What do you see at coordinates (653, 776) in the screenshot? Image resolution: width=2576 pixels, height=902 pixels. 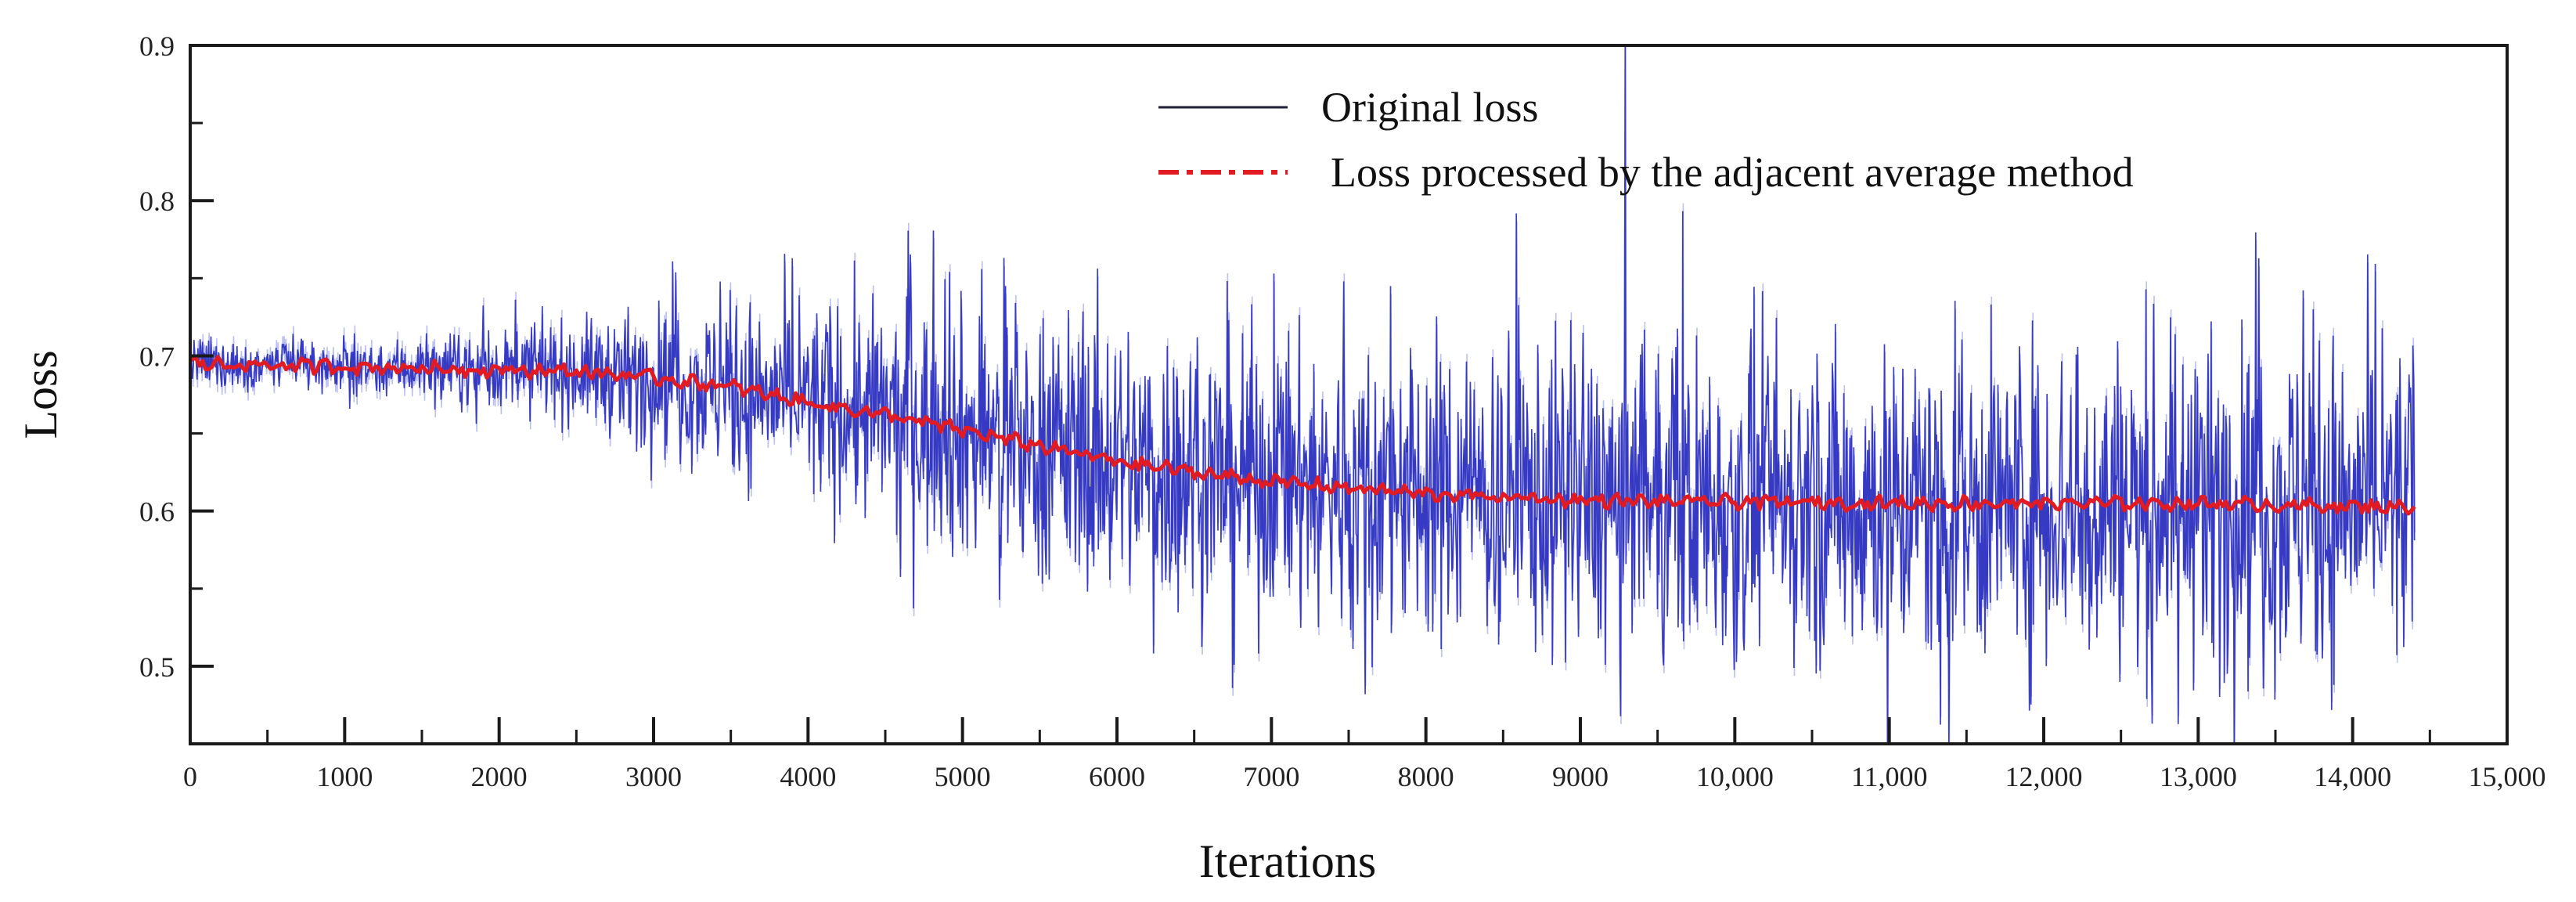 I see `x-tick-label: 3000` at bounding box center [653, 776].